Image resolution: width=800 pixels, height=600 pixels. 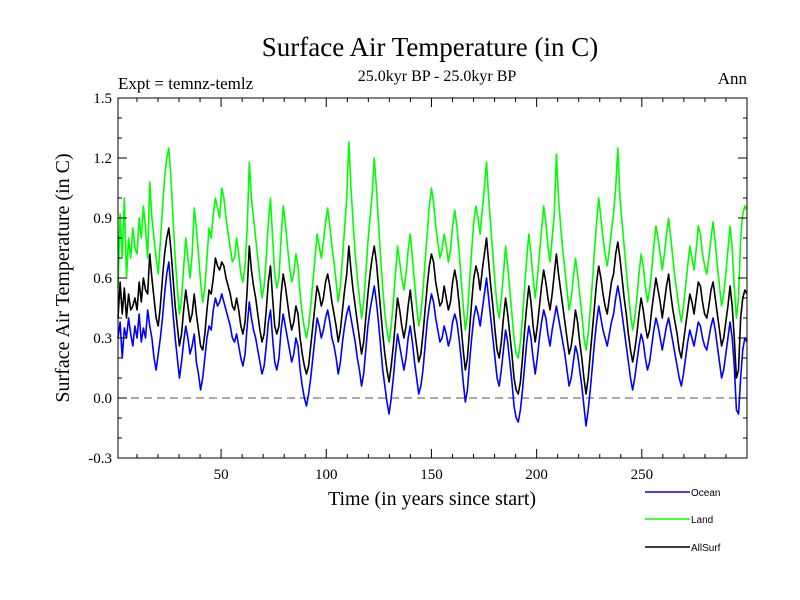 What do you see at coordinates (102, 219) in the screenshot?
I see `y-tick-label: 0.9` at bounding box center [102, 219].